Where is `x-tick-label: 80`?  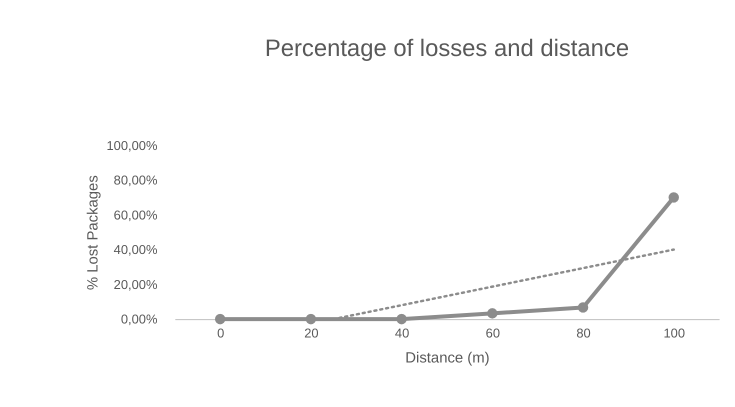 x-tick-label: 80 is located at coordinates (583, 332).